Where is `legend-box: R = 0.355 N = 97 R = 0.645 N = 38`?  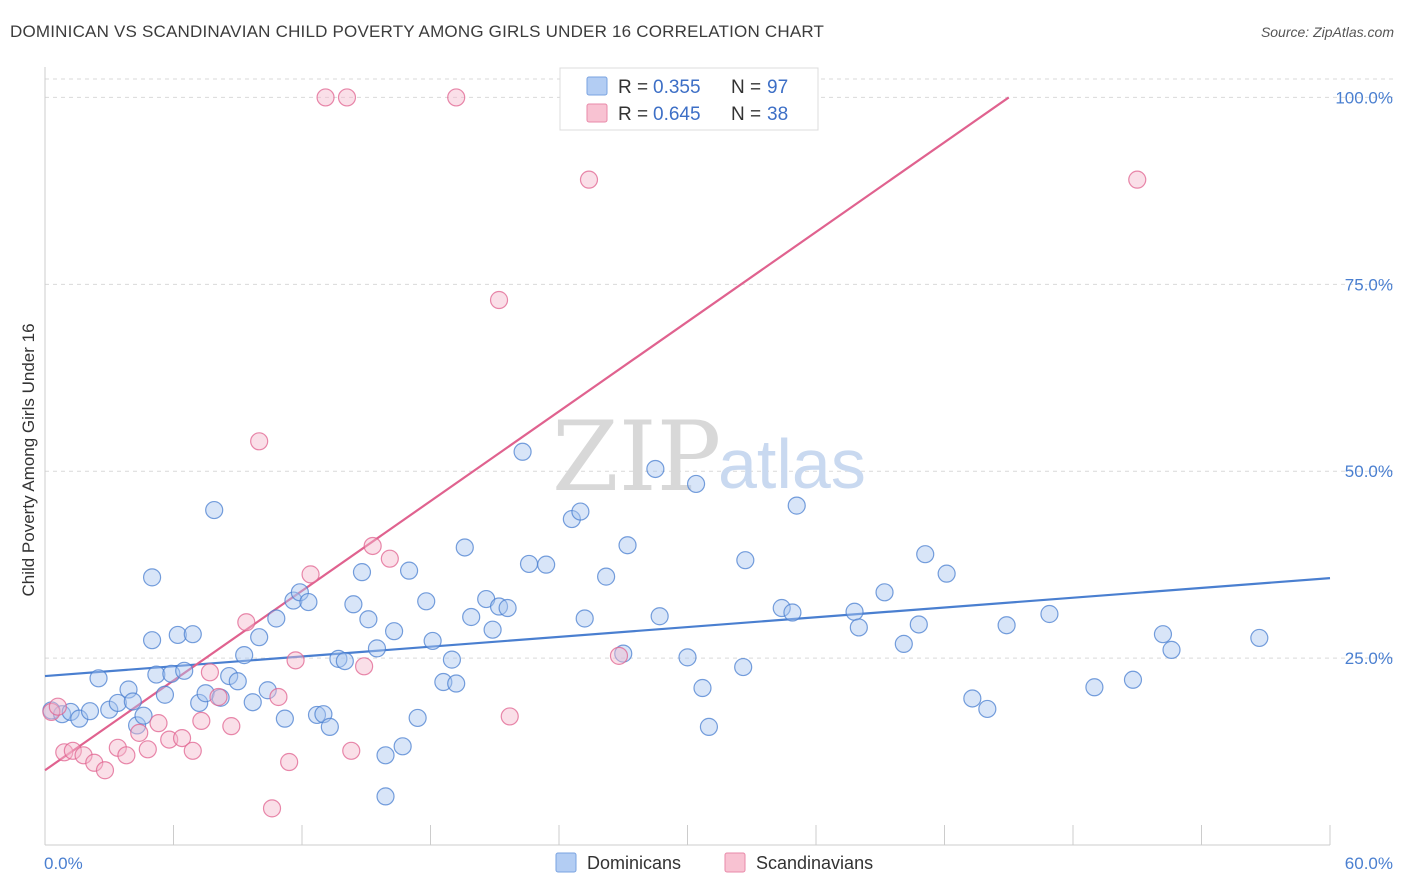 legend-box: R = 0.355 N = 97 R = 0.645 N = 38 is located at coordinates (689, 99).